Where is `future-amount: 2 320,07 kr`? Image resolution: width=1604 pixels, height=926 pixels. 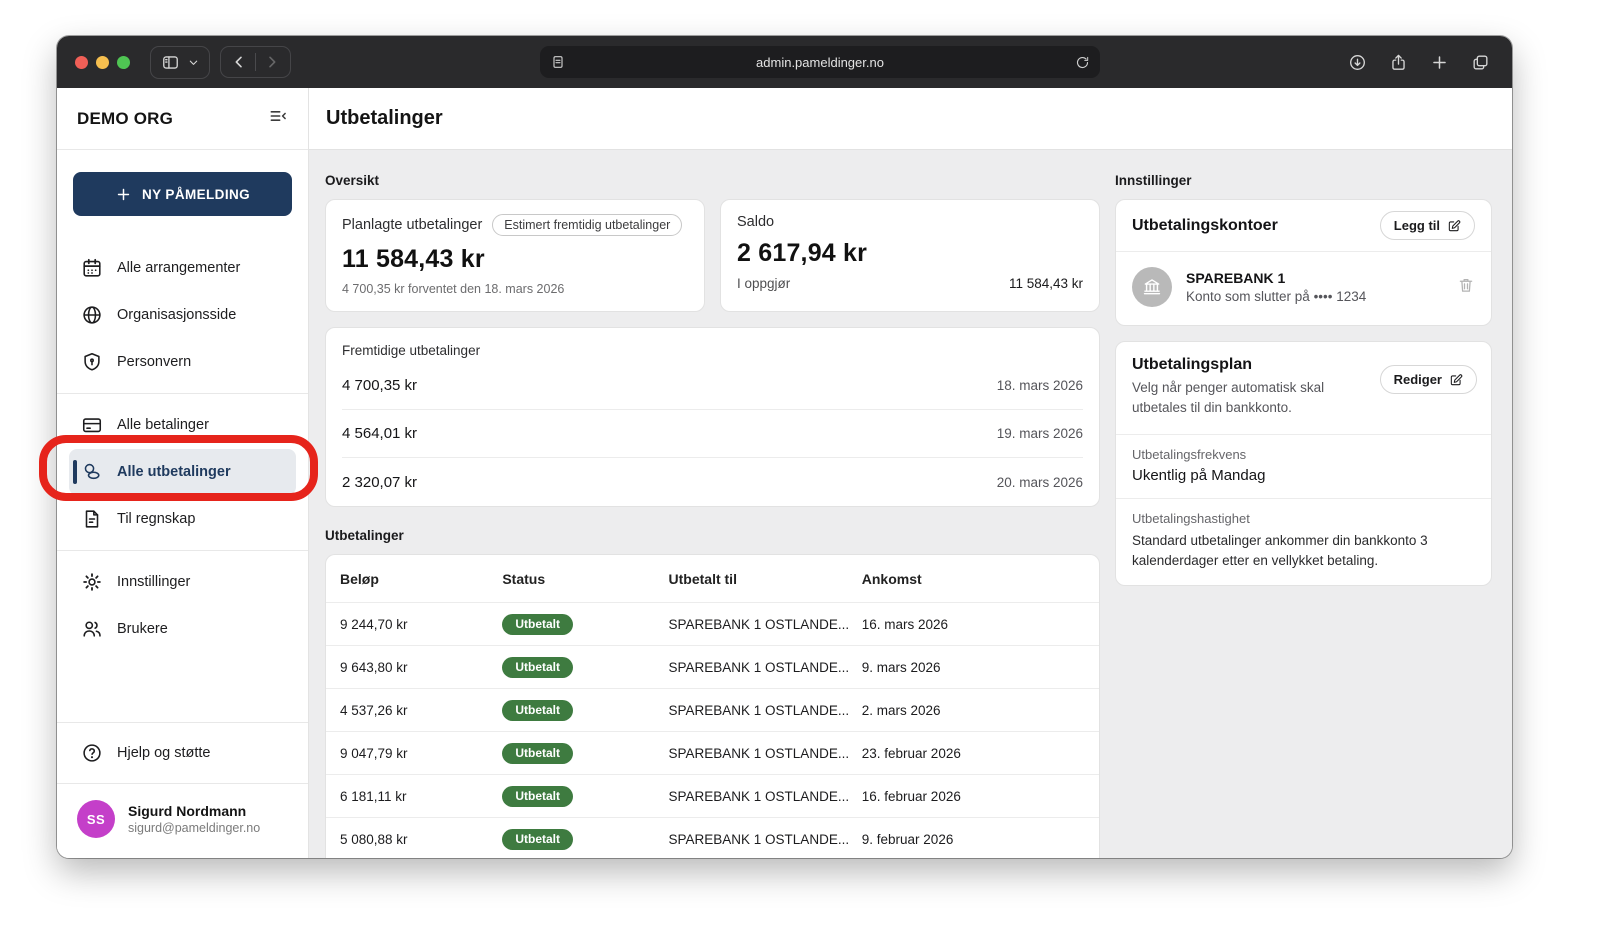 future-amount: 2 320,07 kr is located at coordinates (380, 482).